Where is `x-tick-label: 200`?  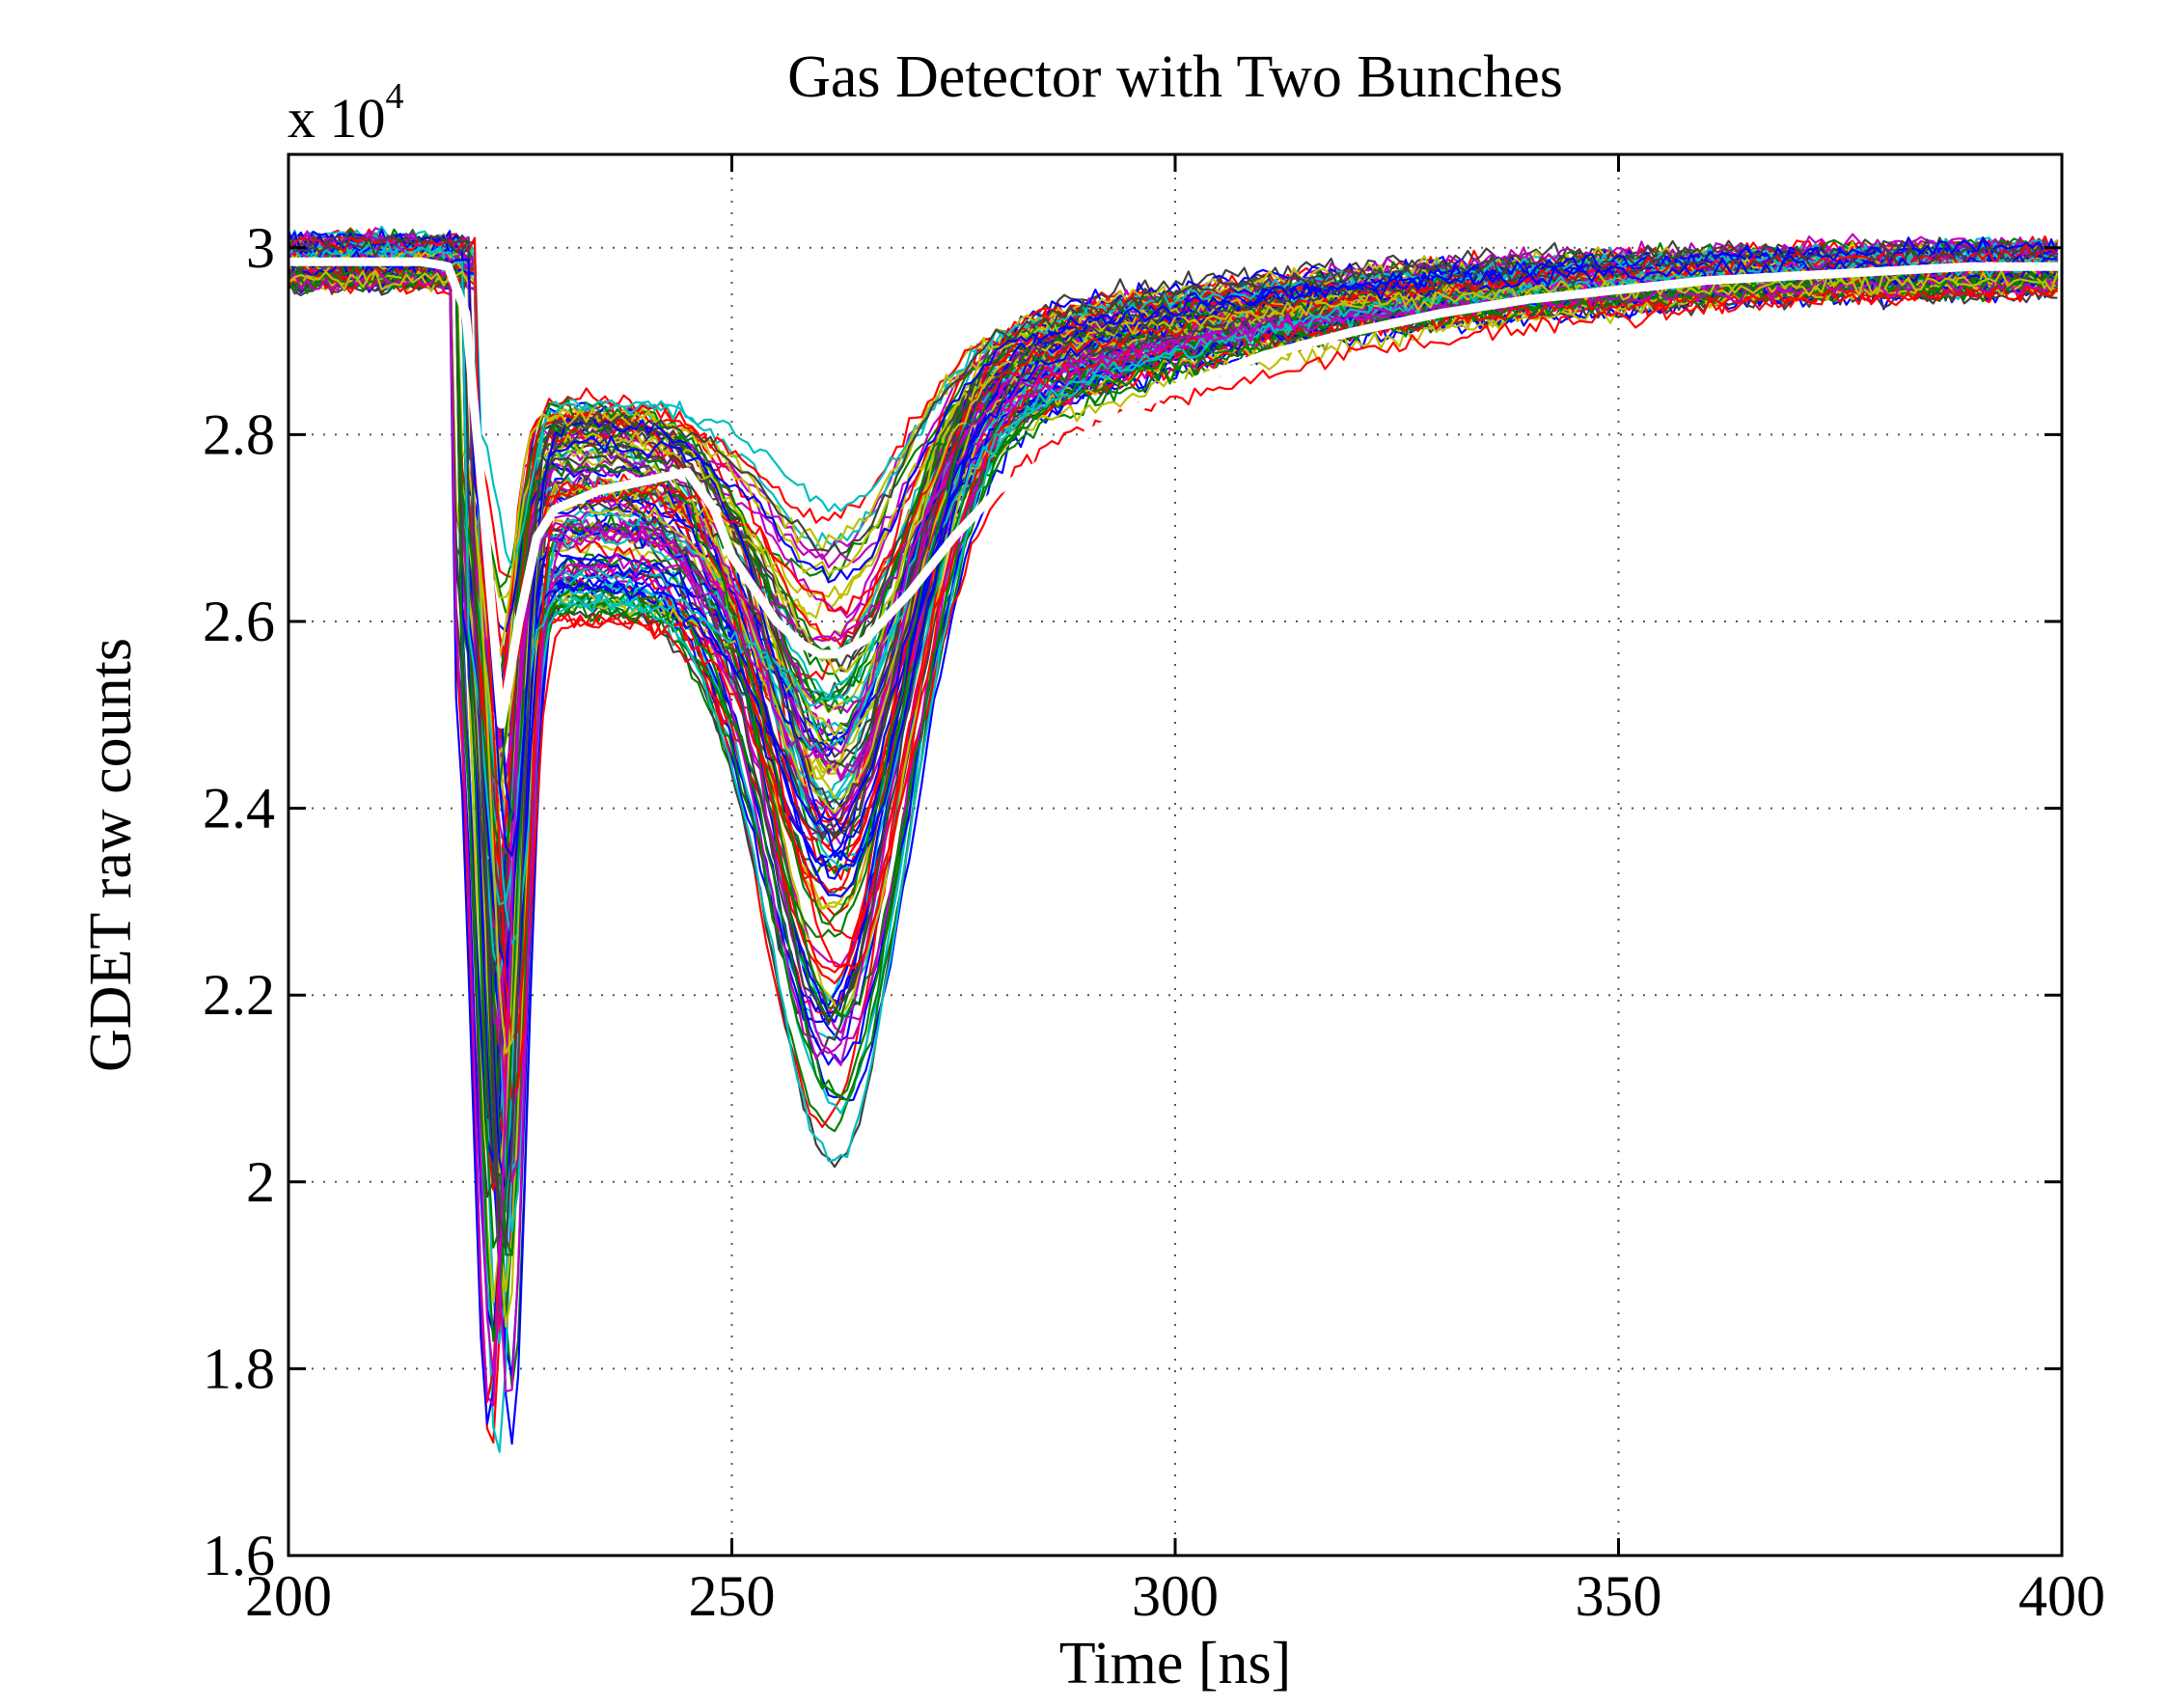 x-tick-label: 200 is located at coordinates (288, 1596).